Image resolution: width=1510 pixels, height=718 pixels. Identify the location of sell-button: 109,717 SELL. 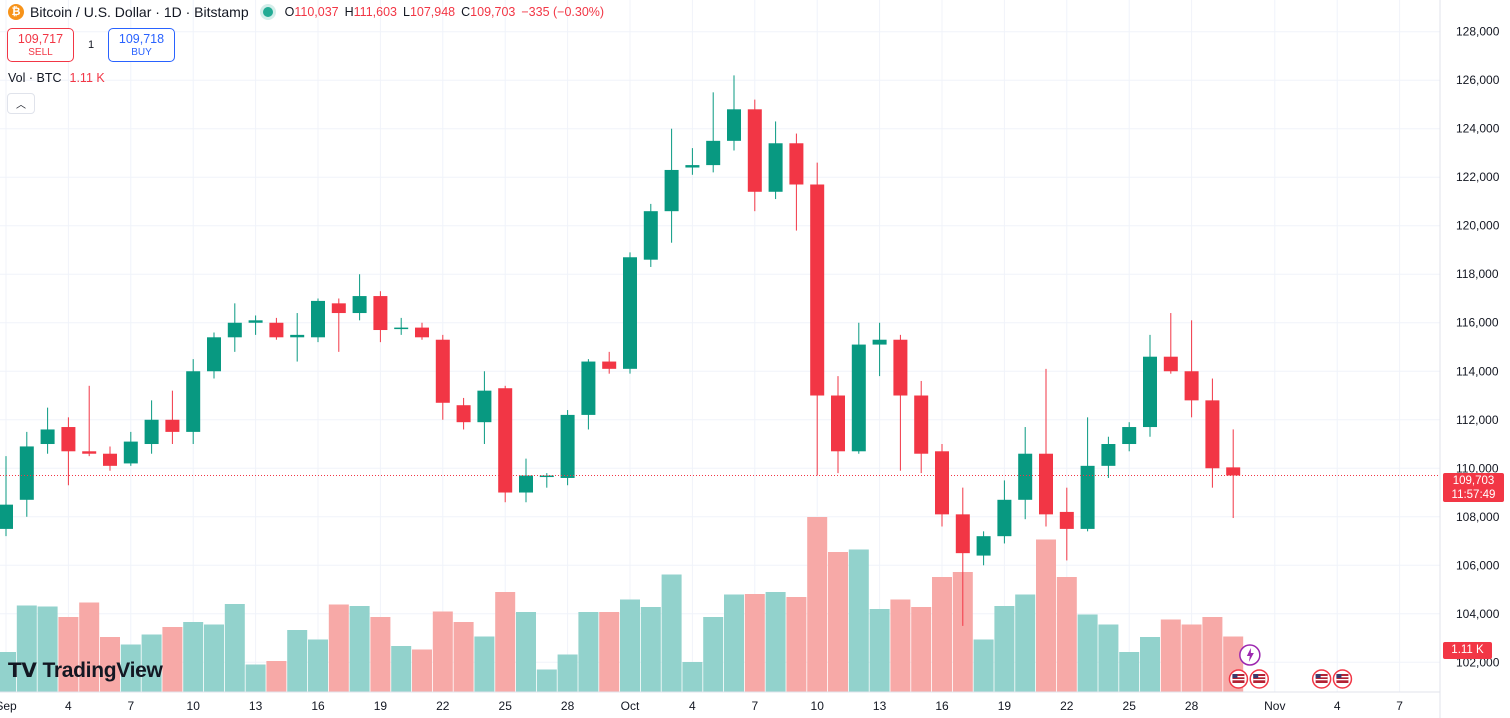
(40, 45).